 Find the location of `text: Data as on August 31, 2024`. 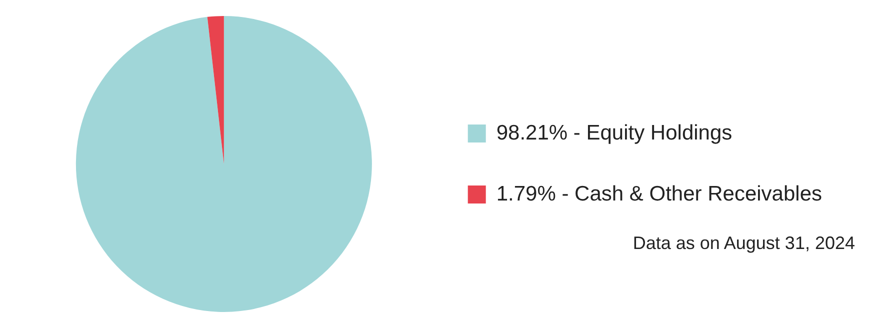

text: Data as on August 31, 2024 is located at coordinates (743, 243).